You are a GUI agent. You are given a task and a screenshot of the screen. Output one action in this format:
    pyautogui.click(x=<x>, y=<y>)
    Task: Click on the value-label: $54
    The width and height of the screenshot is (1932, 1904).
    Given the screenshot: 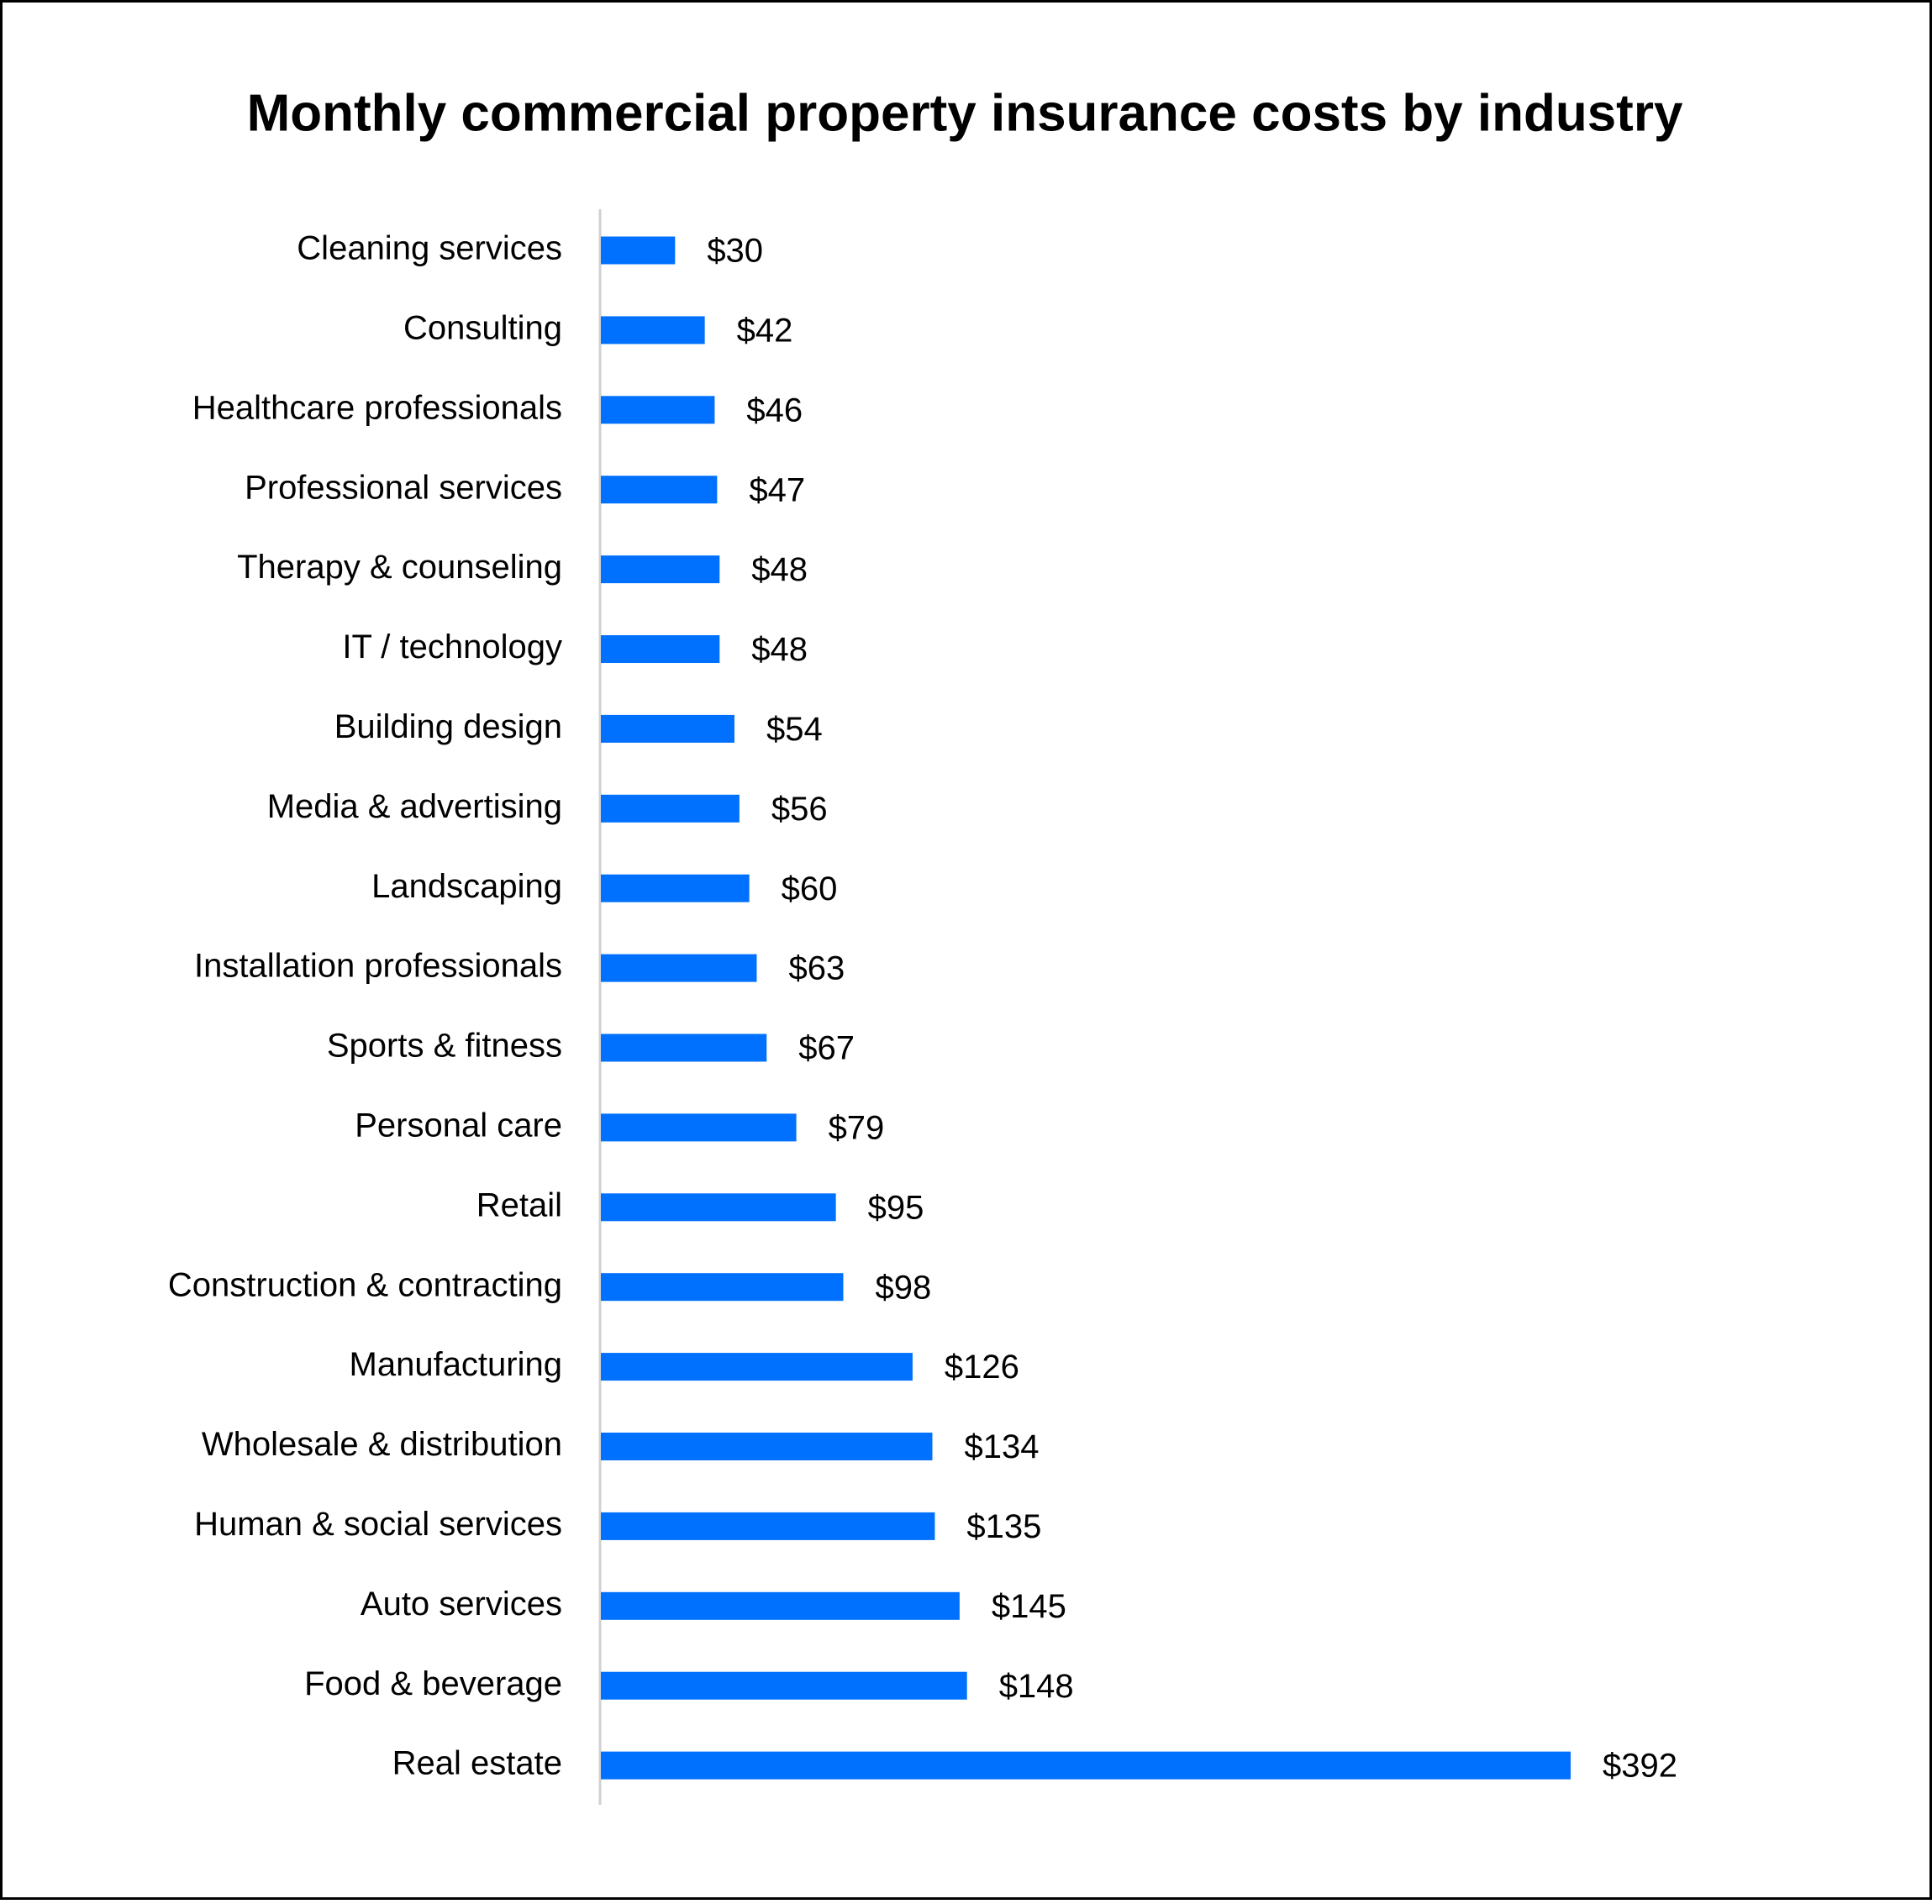 What is the action you would take?
    pyautogui.click(x=794, y=729)
    